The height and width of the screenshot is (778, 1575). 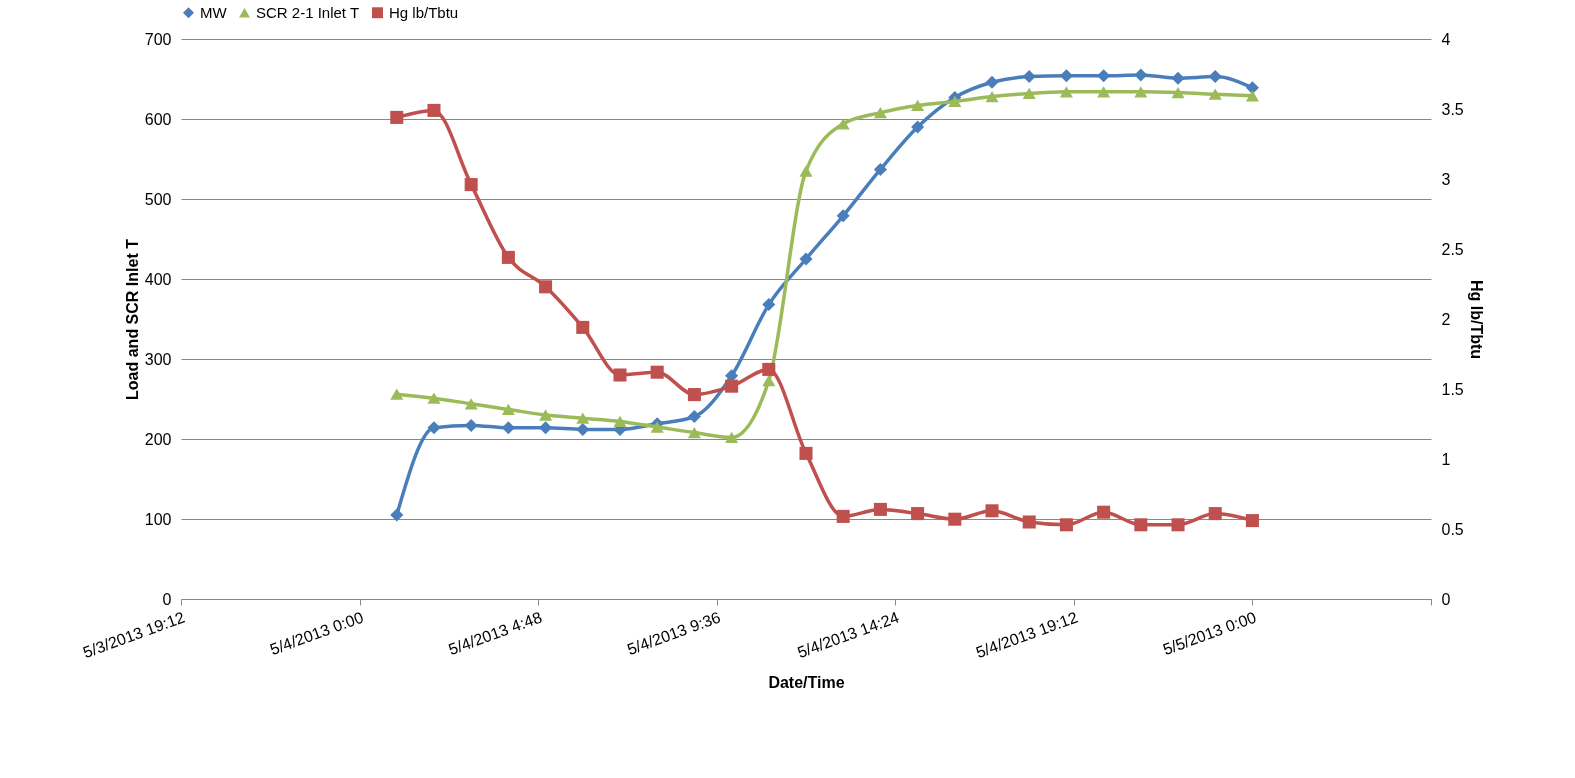 What do you see at coordinates (158, 199) in the screenshot?
I see `y-tick-label: 500` at bounding box center [158, 199].